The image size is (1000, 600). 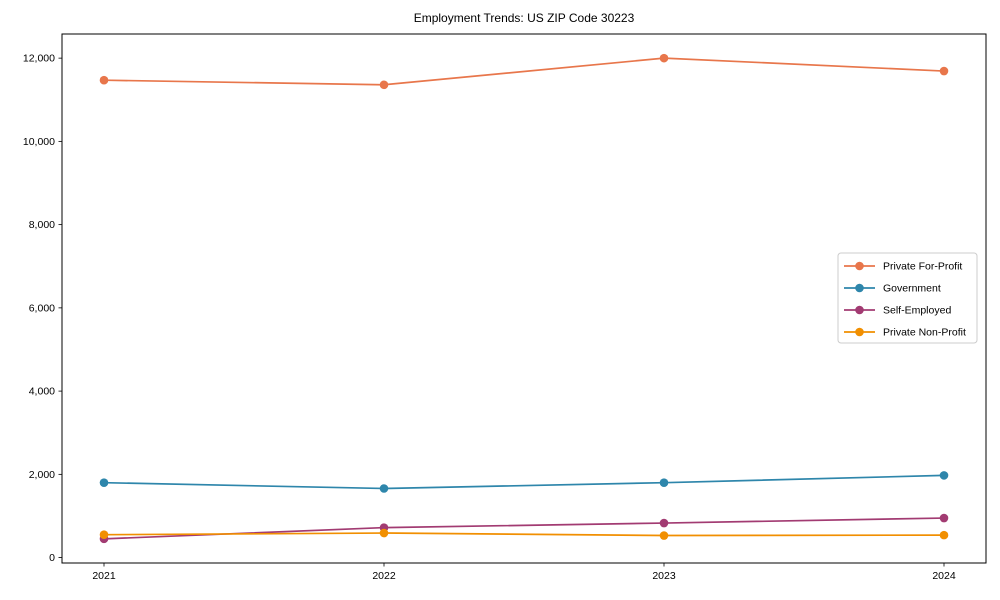 What do you see at coordinates (524, 71) in the screenshot?
I see `series-line-private-for-profit` at bounding box center [524, 71].